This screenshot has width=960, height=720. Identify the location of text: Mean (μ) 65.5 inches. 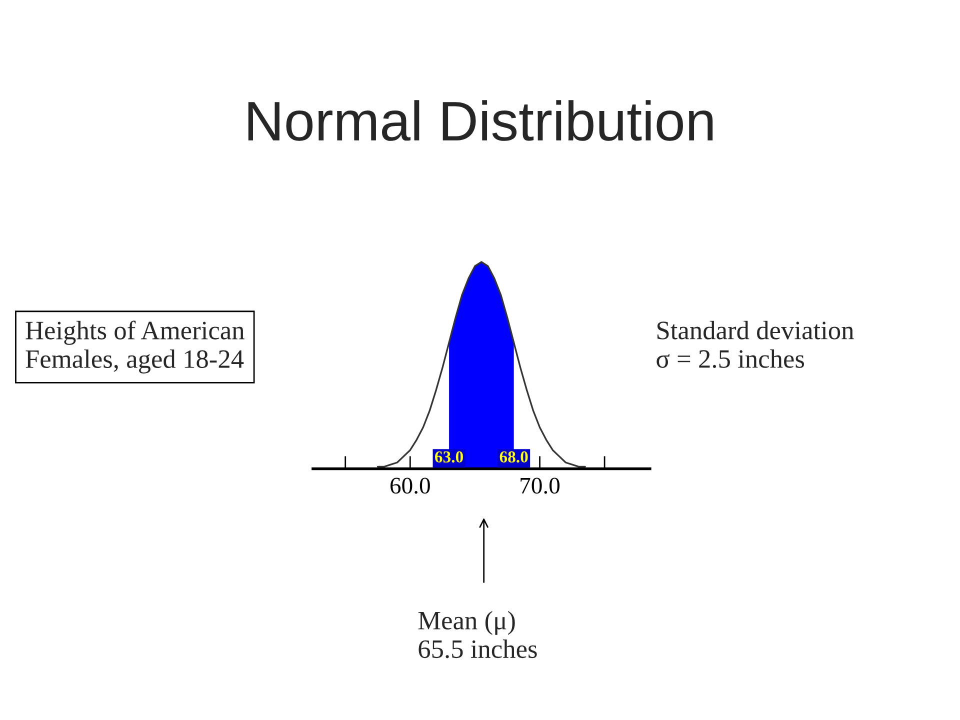
(477, 634).